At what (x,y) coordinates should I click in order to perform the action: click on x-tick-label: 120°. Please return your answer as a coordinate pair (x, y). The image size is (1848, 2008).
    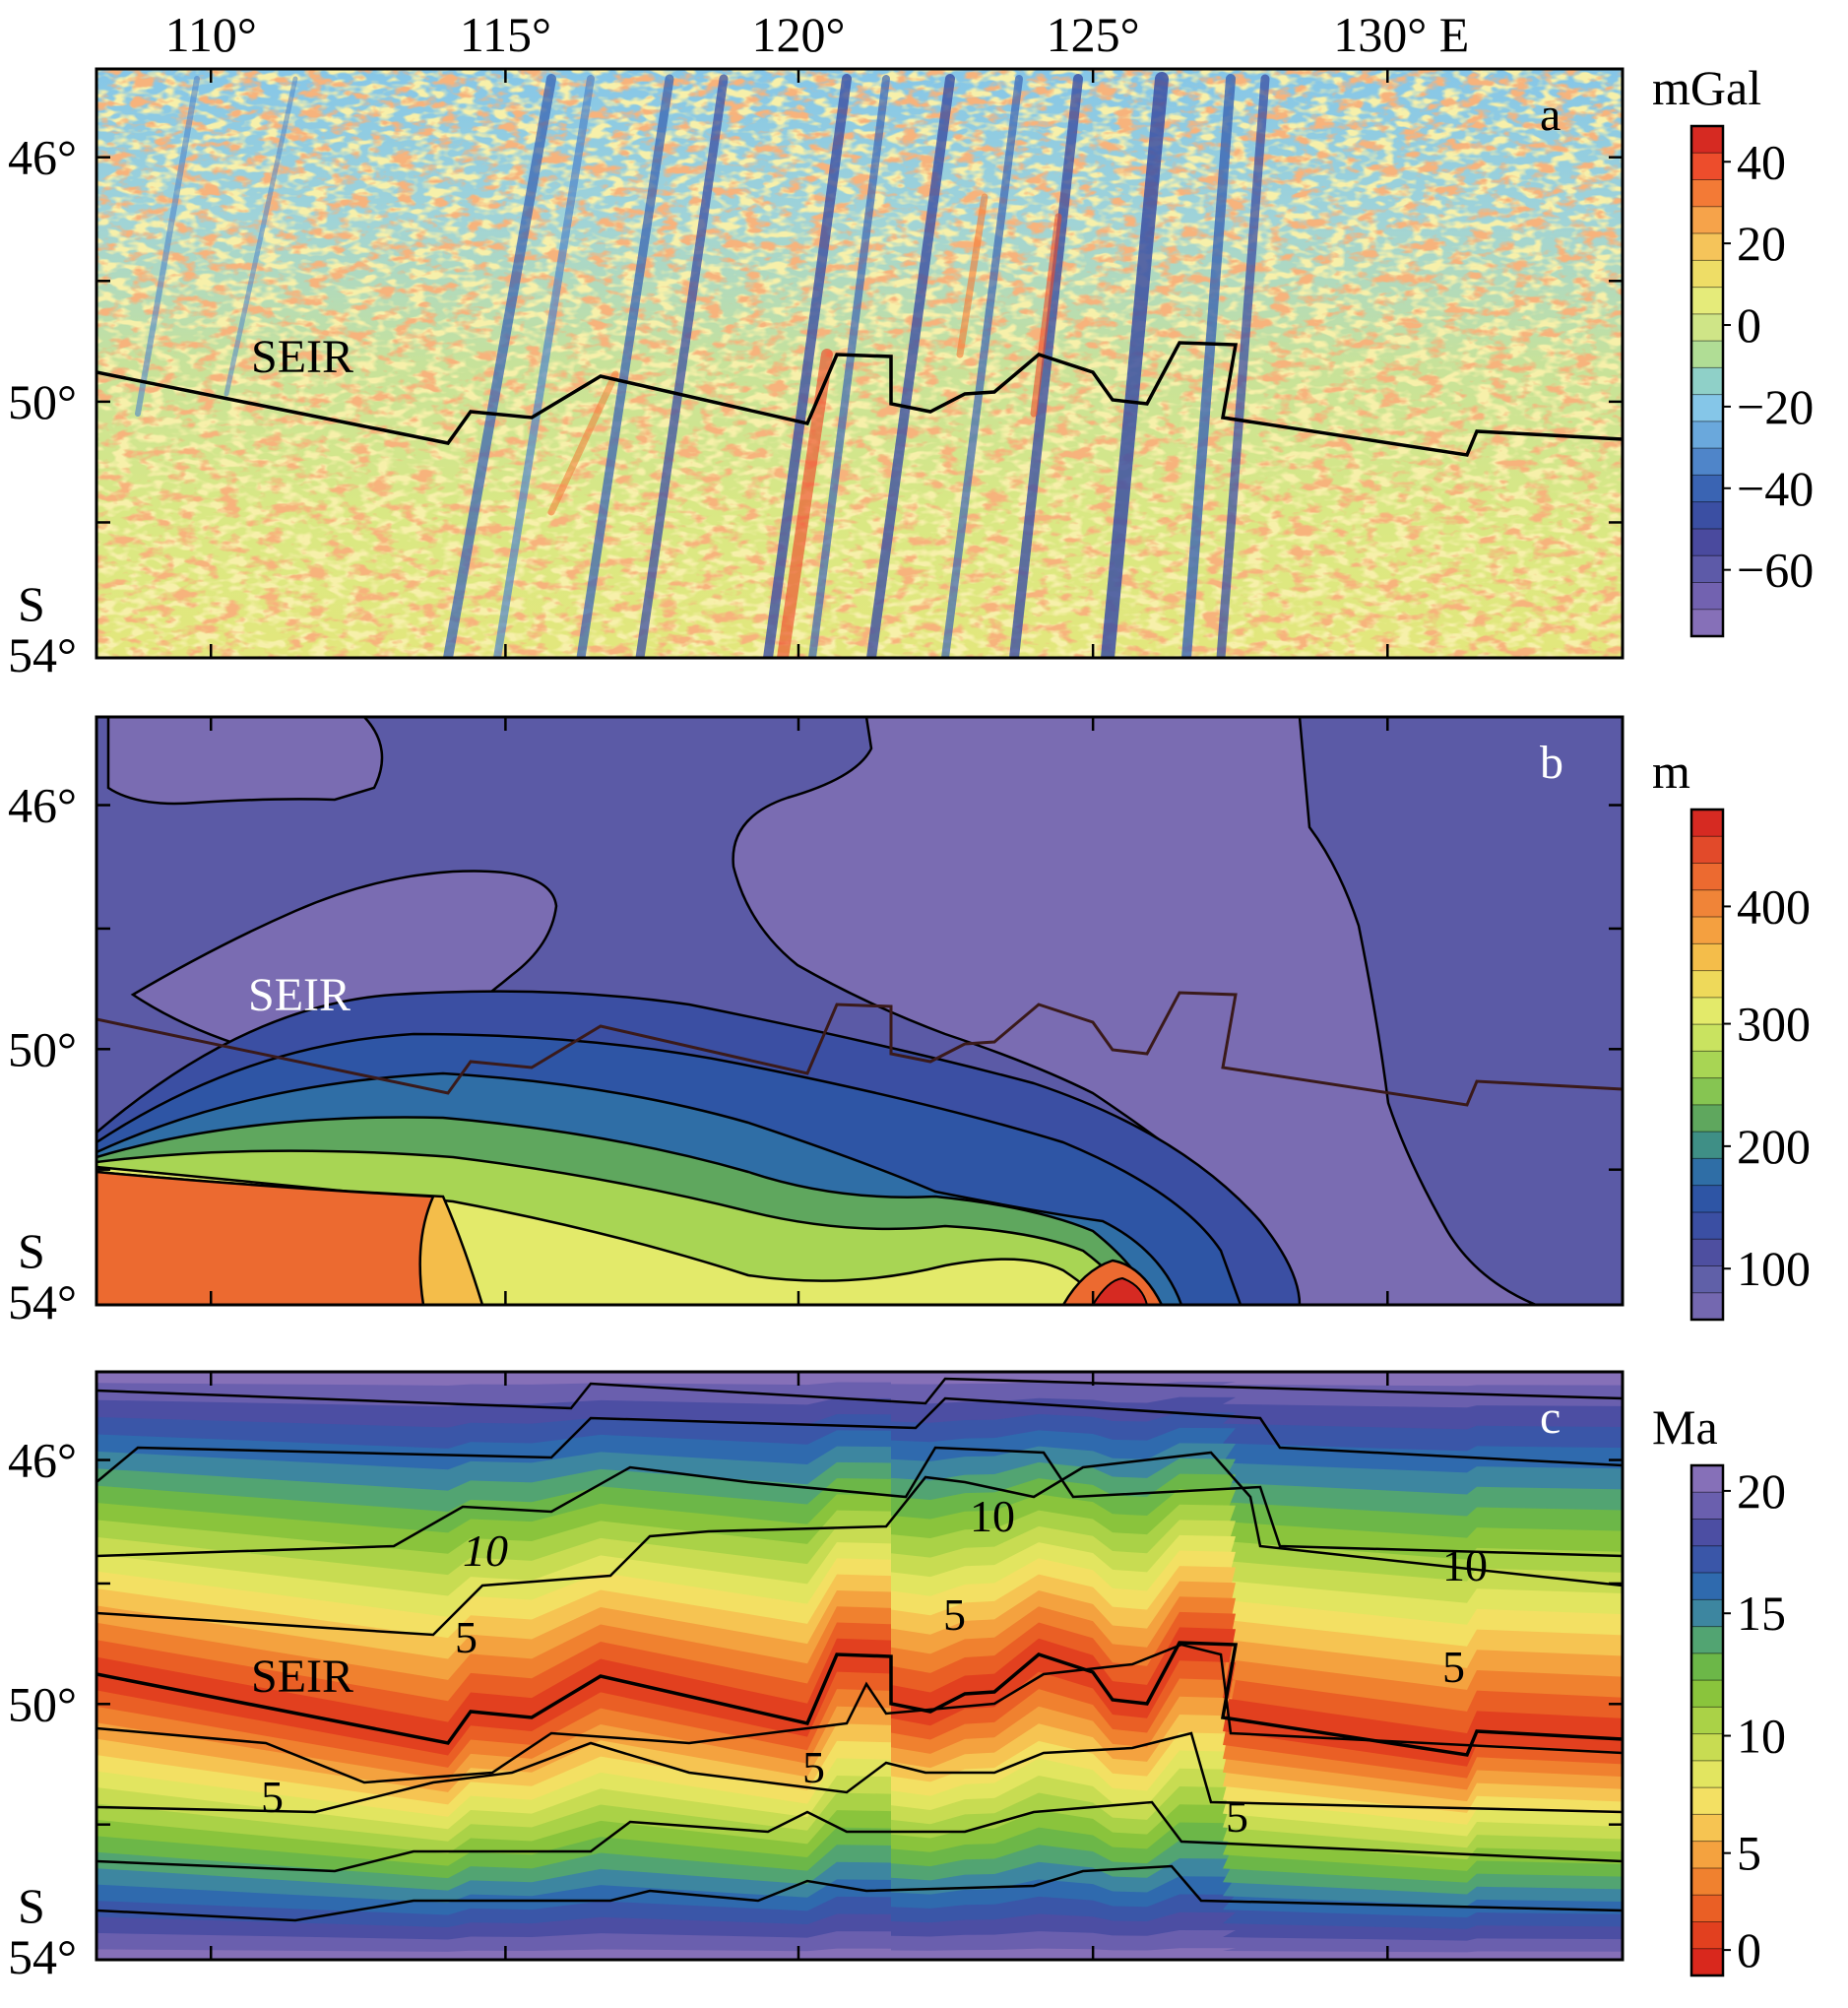
    Looking at the image, I should click on (799, 34).